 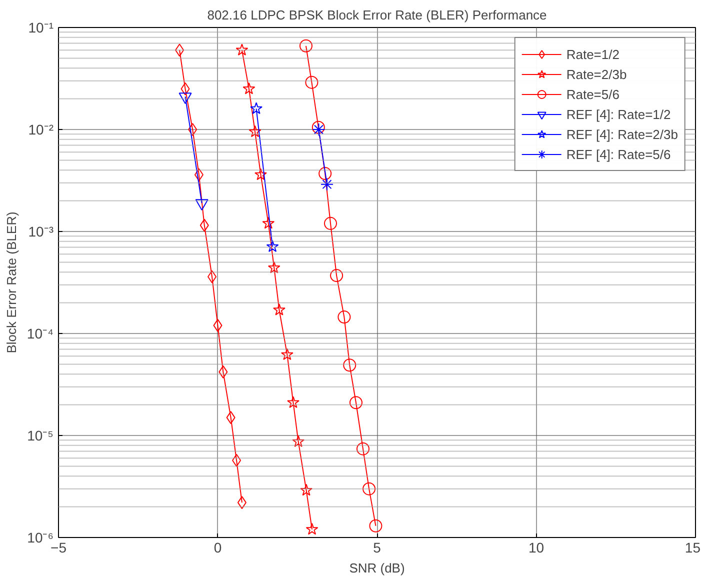 I want to click on legend-label: REF [4]: Rate=1/2, so click(x=618, y=114).